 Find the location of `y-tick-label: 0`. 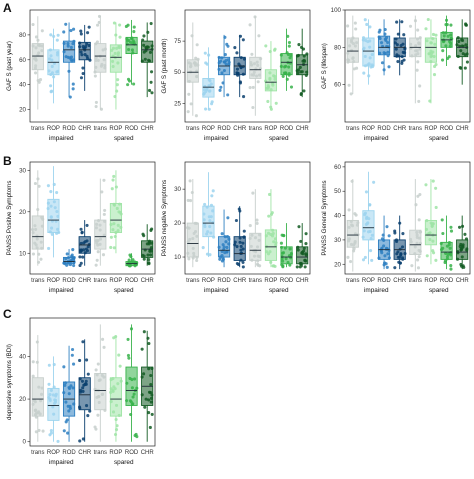

y-tick-label: 0 is located at coordinates (25, 442).